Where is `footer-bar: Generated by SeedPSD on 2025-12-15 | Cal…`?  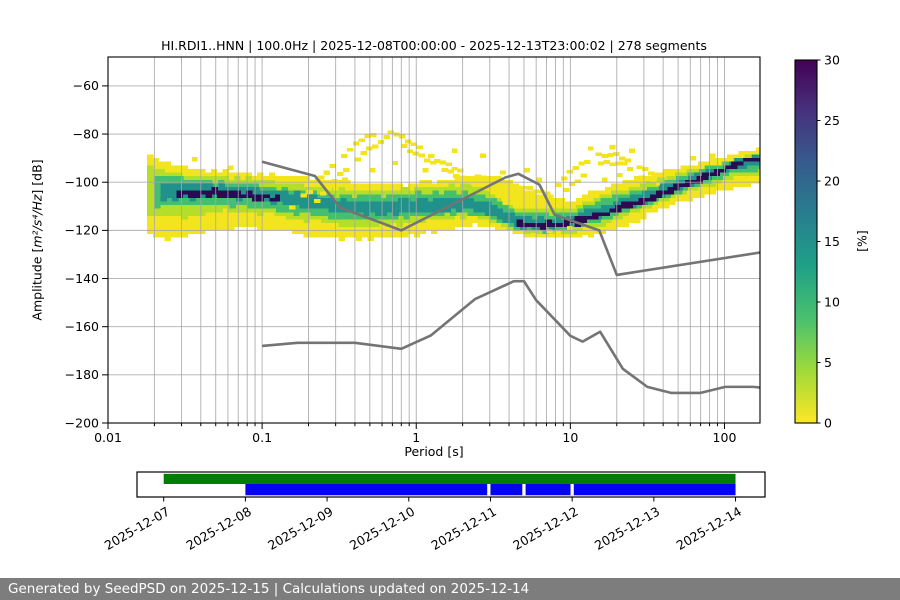 footer-bar: Generated by SeedPSD on 2025-12-15 | Cal… is located at coordinates (450, 589).